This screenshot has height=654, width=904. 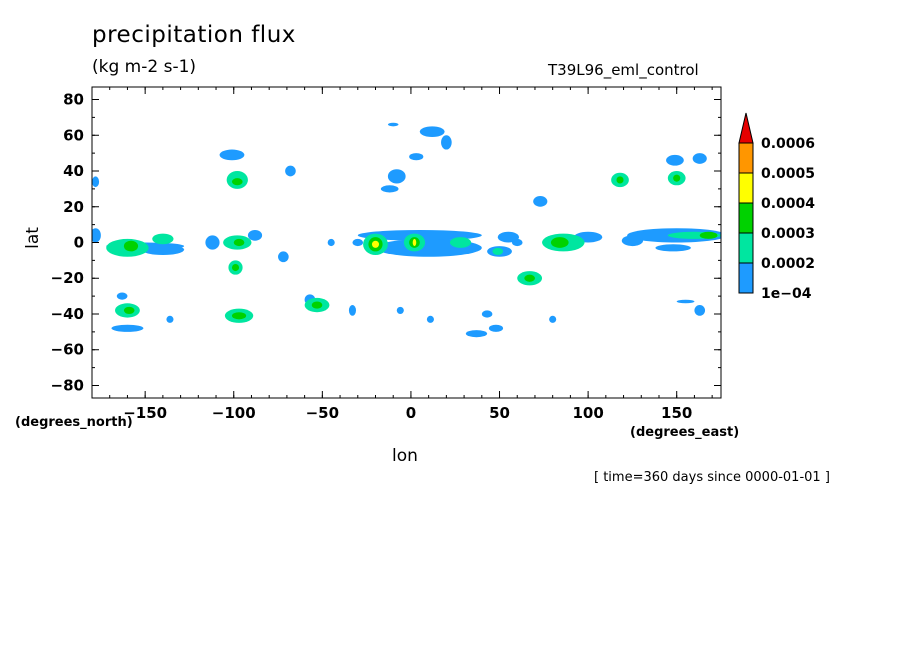 I want to click on y-tick-label: 0, so click(x=79, y=243).